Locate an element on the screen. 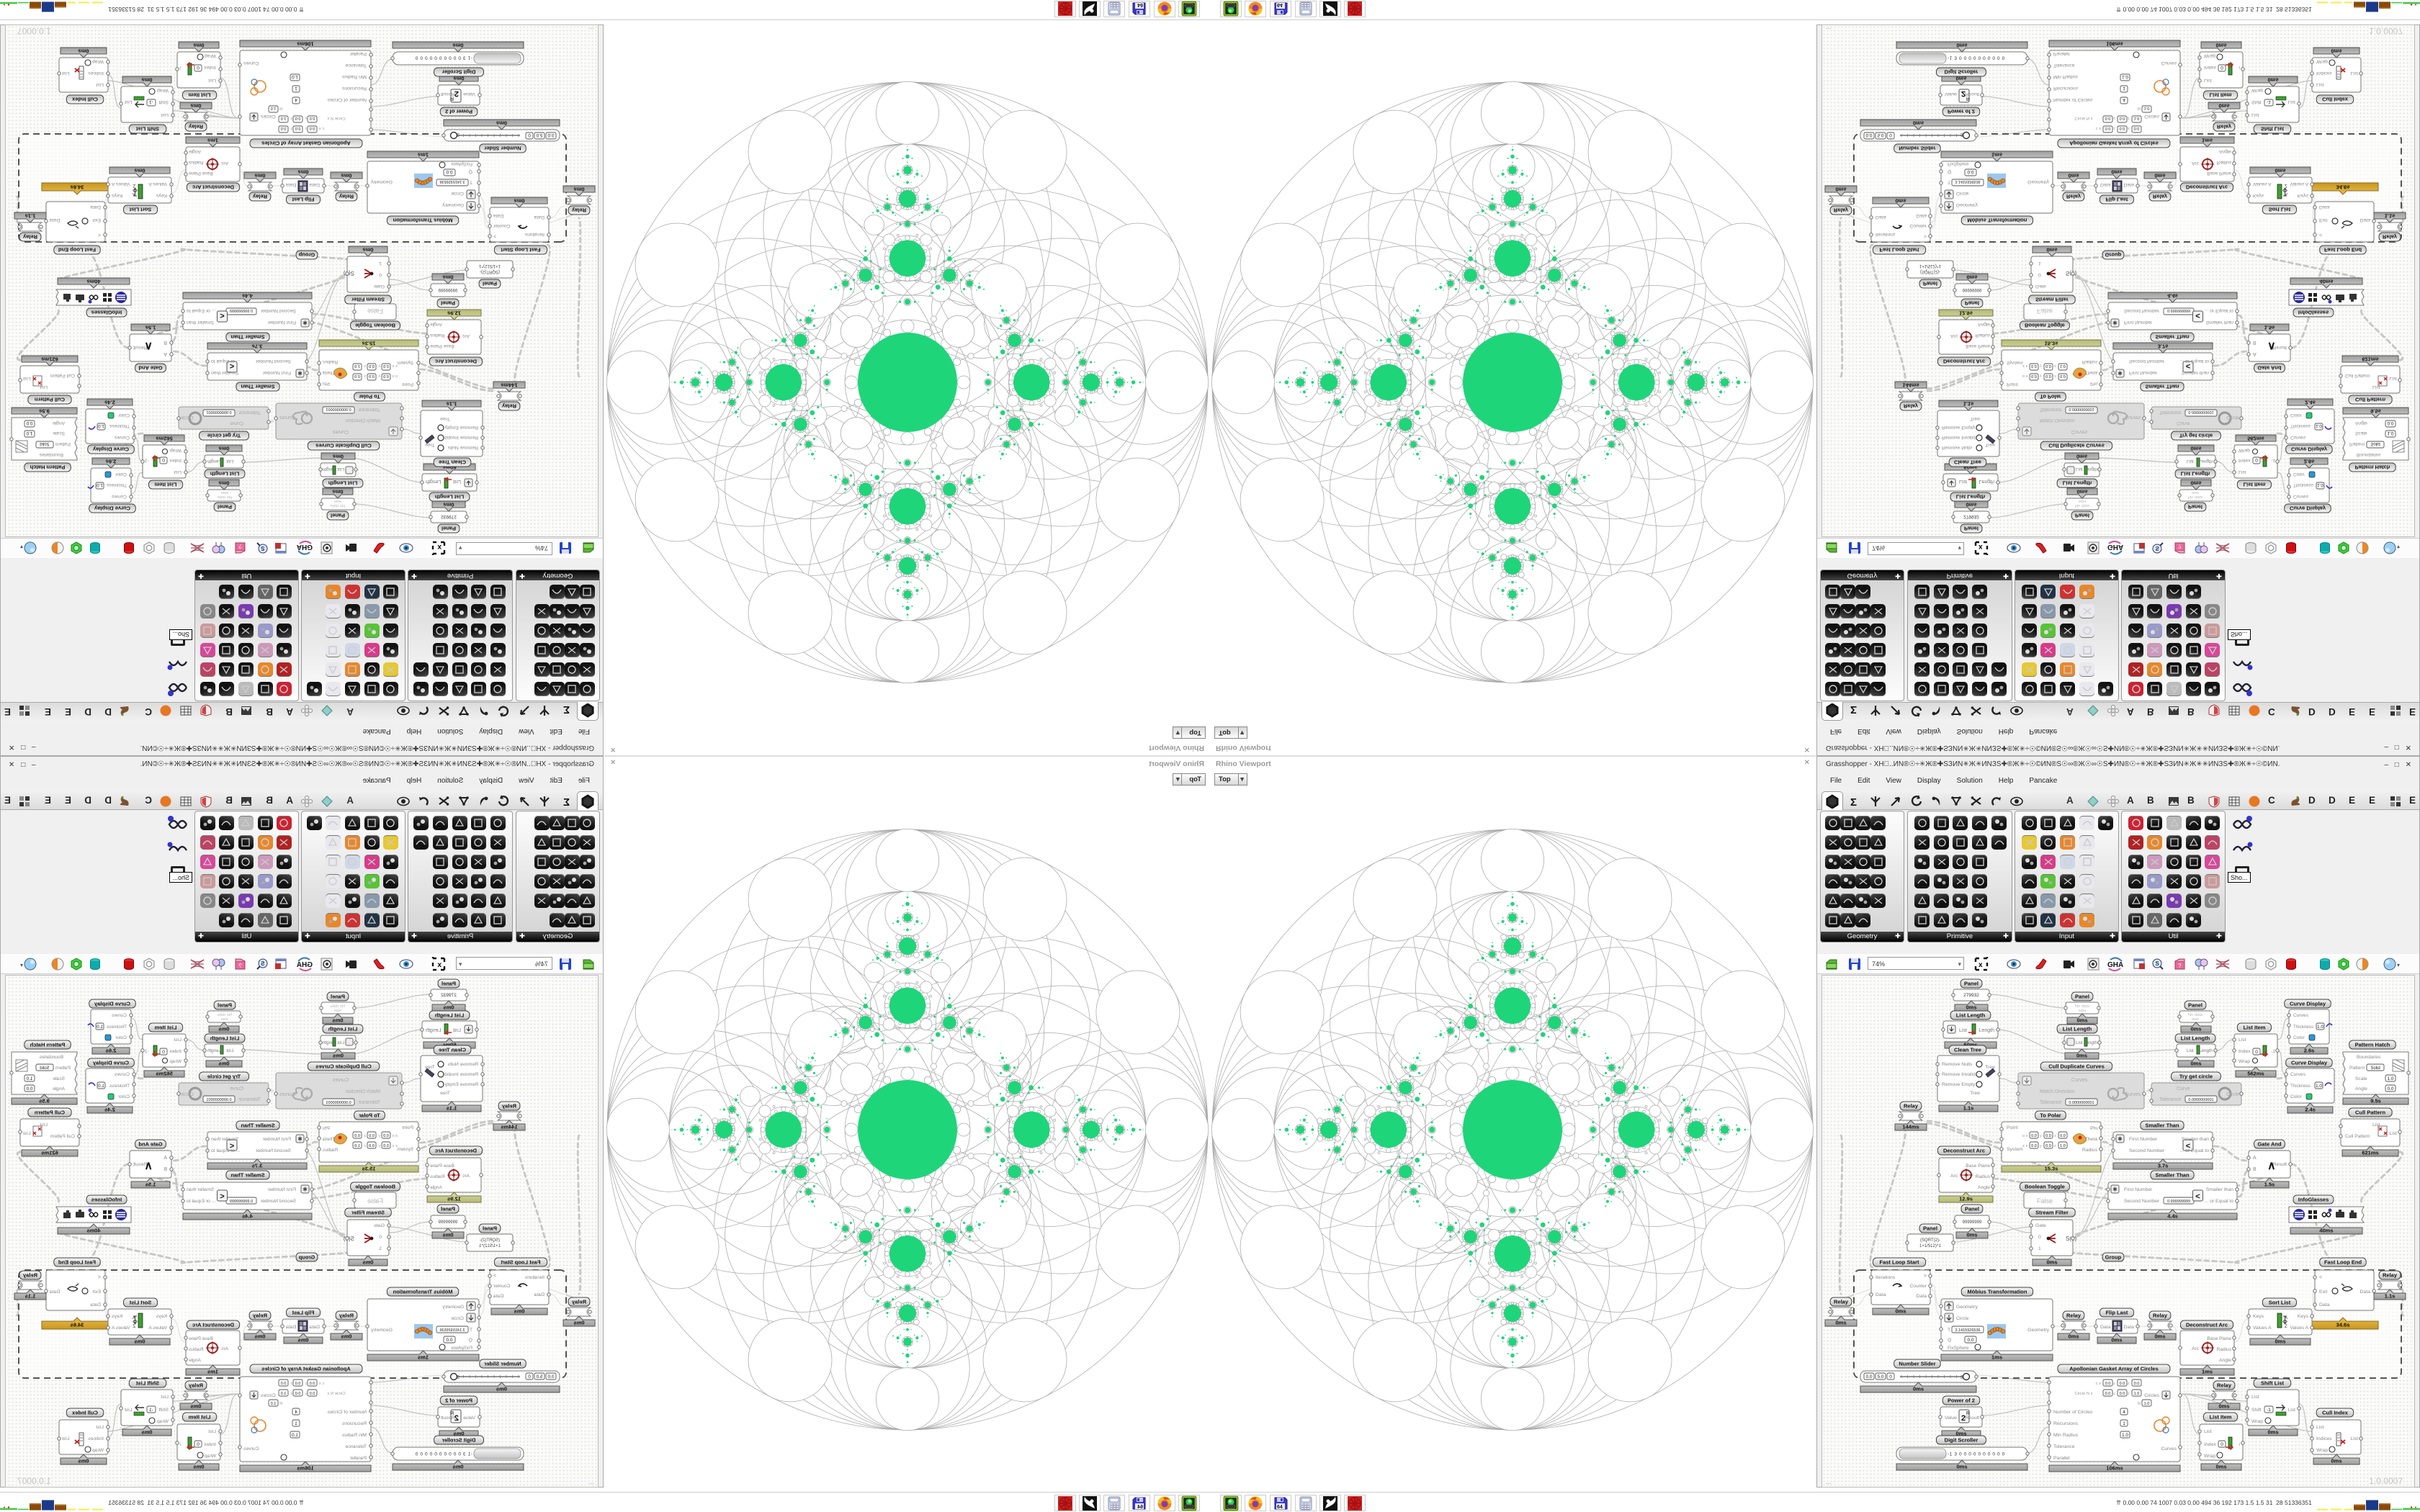 The width and height of the screenshot is (2420, 1512). svg-text: (SQRT(2)- is located at coordinates (1930, 1240).